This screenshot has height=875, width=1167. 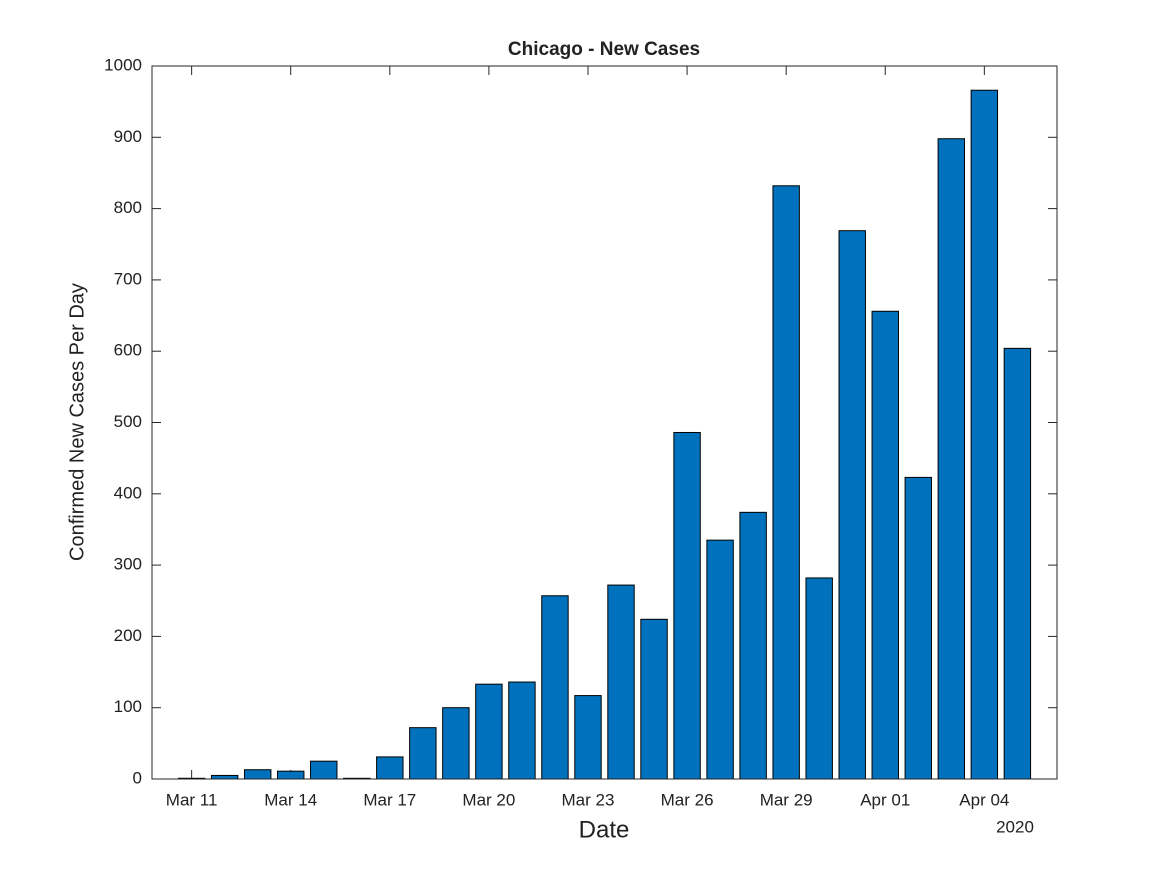 I want to click on x-tick-label: Mar 23, so click(x=588, y=799).